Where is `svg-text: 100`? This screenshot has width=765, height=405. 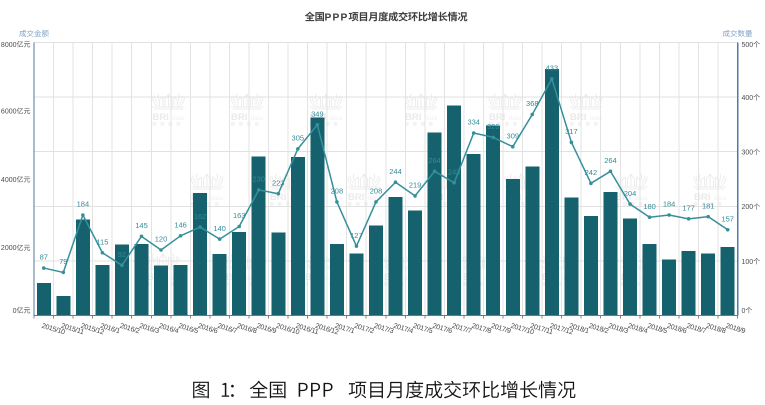
svg-text: 100 is located at coordinates (748, 262).